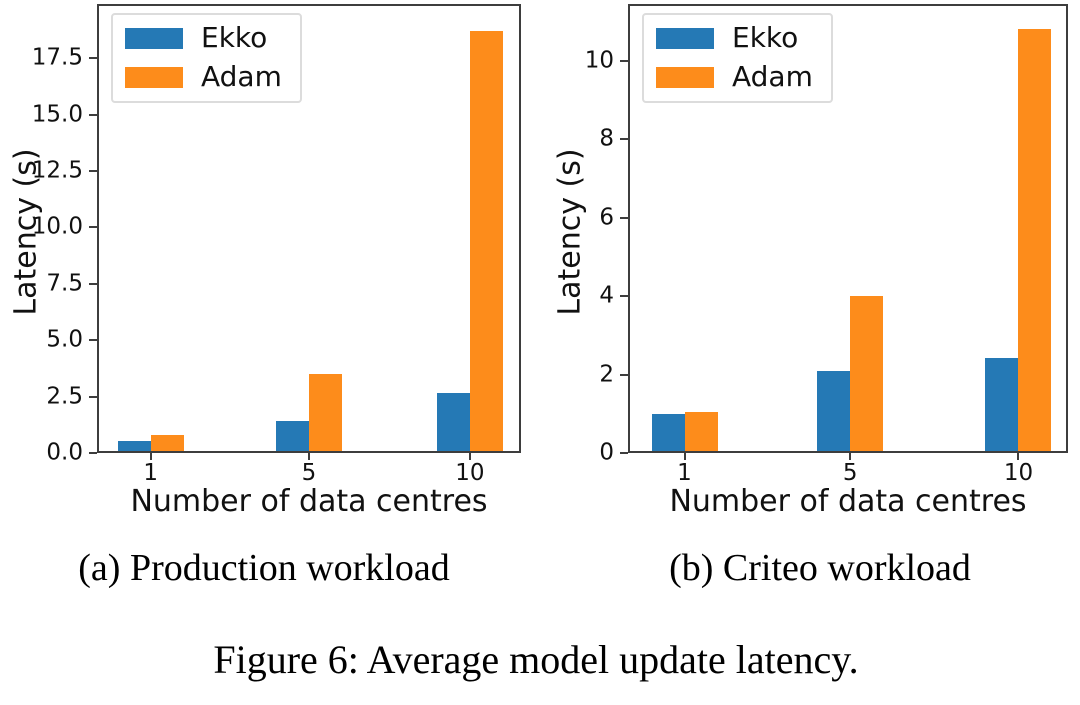 The width and height of the screenshot is (1080, 705). I want to click on subcaption-a: (a) Production workload, so click(264, 568).